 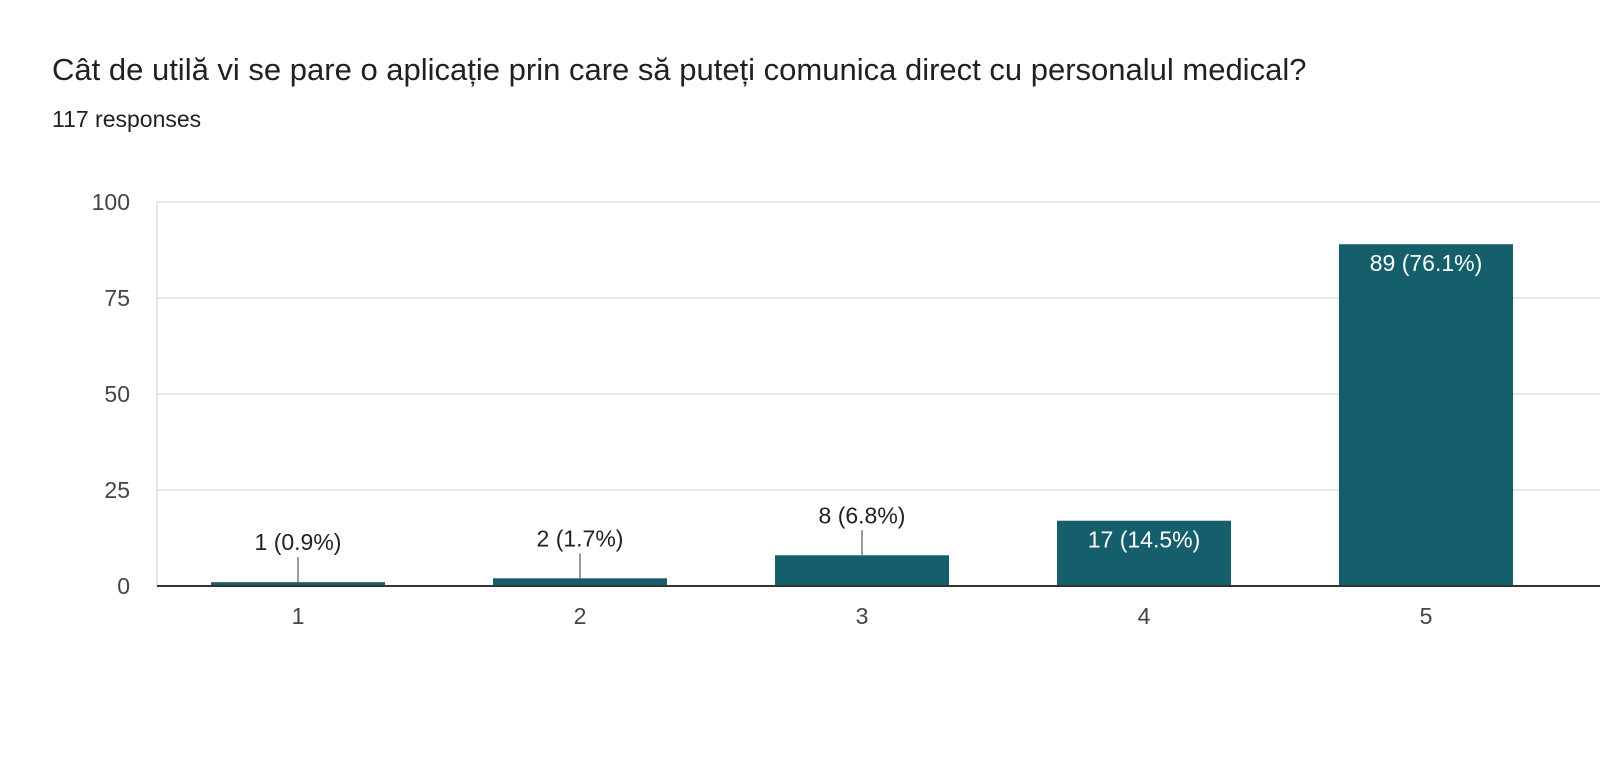 What do you see at coordinates (580, 538) in the screenshot?
I see `data-label: 2 (1.7%)` at bounding box center [580, 538].